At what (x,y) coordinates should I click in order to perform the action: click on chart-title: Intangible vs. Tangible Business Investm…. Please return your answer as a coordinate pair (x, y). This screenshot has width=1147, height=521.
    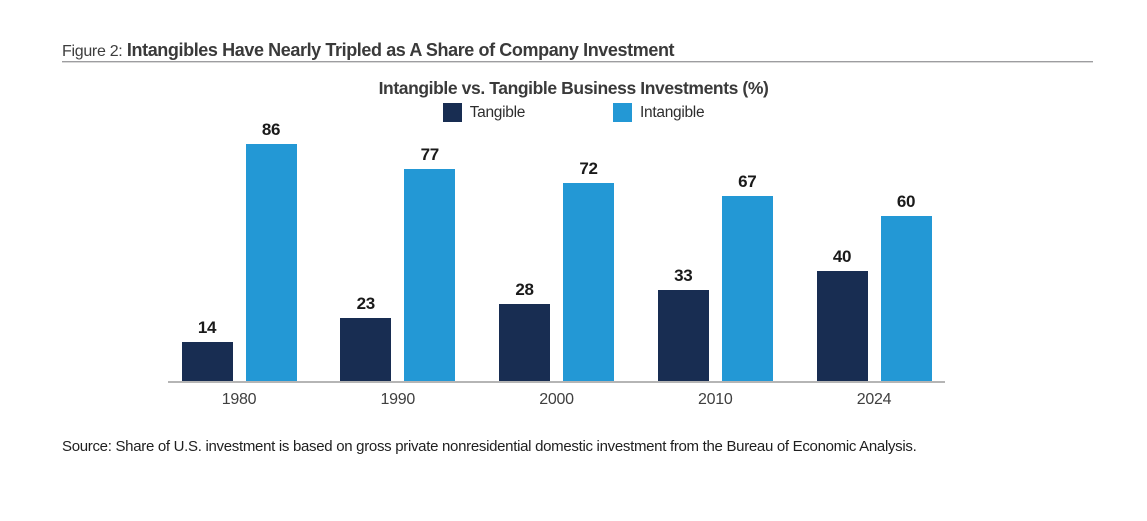
    Looking at the image, I should click on (573, 88).